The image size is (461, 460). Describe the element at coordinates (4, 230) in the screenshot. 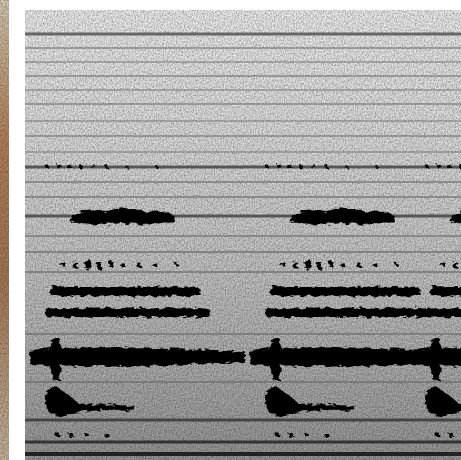

I see `left-strip-grain` at that location.